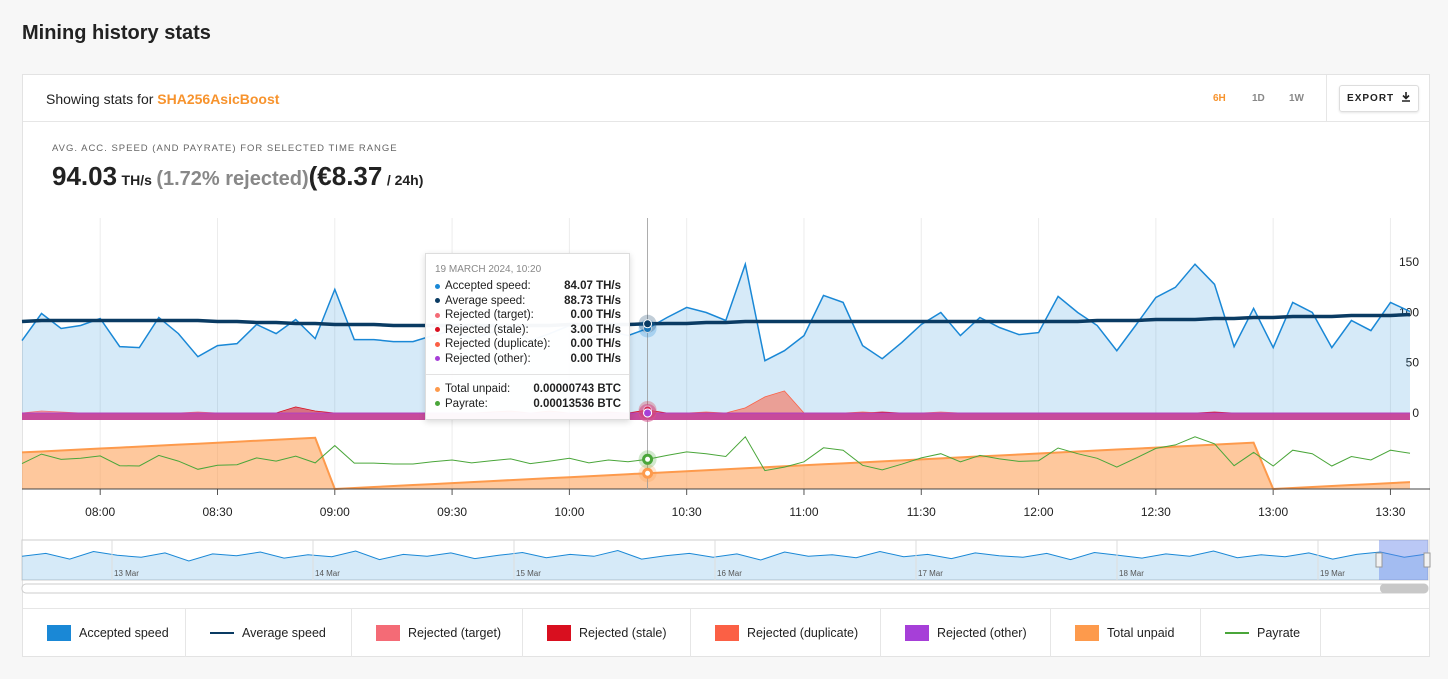  I want to click on scrollbar-thumb, so click(1404, 588).